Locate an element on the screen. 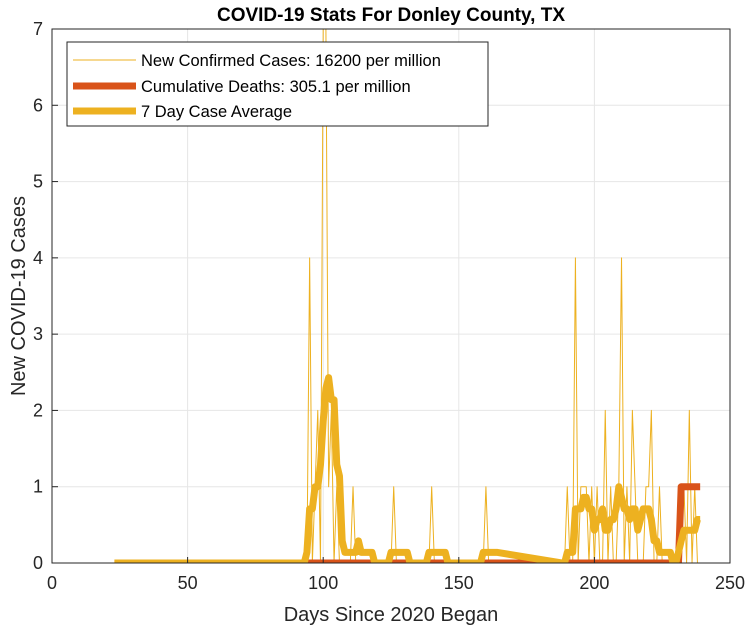  y-tick-label: 6 is located at coordinates (38, 105).